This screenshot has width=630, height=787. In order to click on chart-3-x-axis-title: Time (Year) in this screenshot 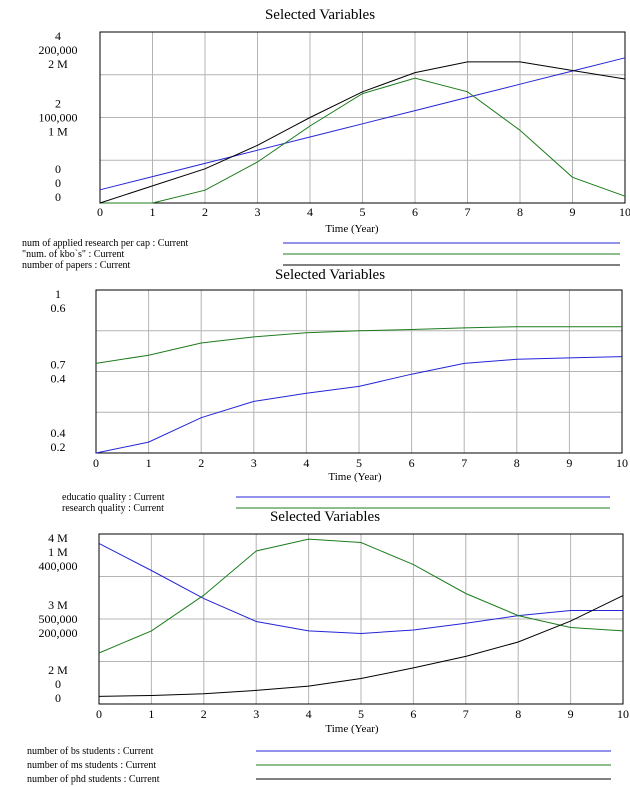, I will do `click(352, 729)`.